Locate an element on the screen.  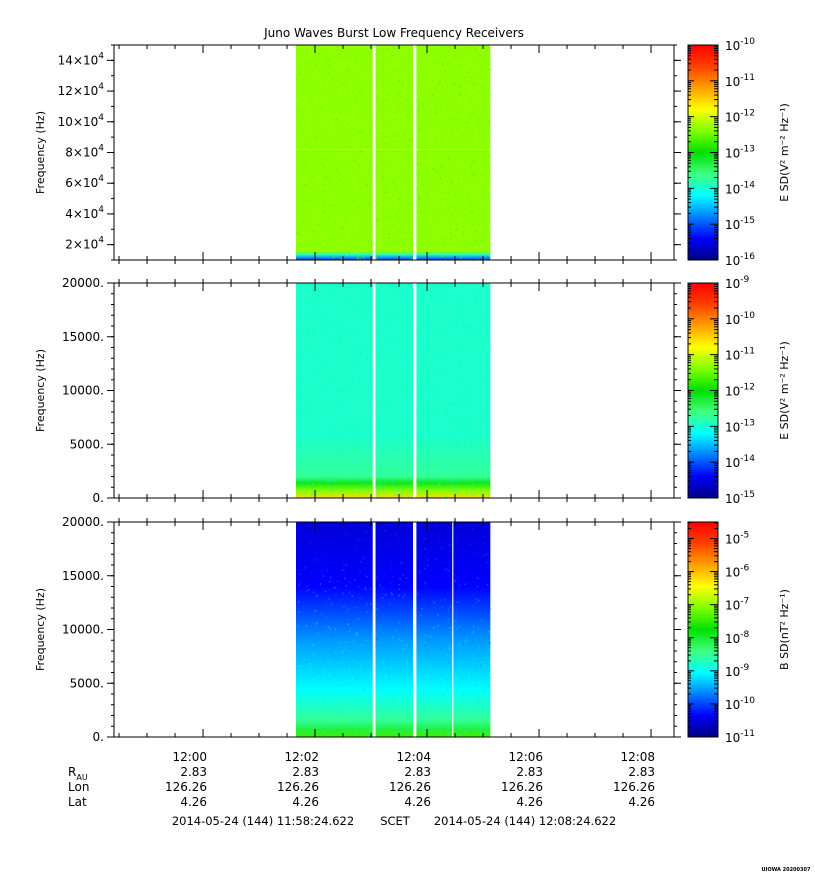
x-tick-label: 12:08 is located at coordinates (637, 757).